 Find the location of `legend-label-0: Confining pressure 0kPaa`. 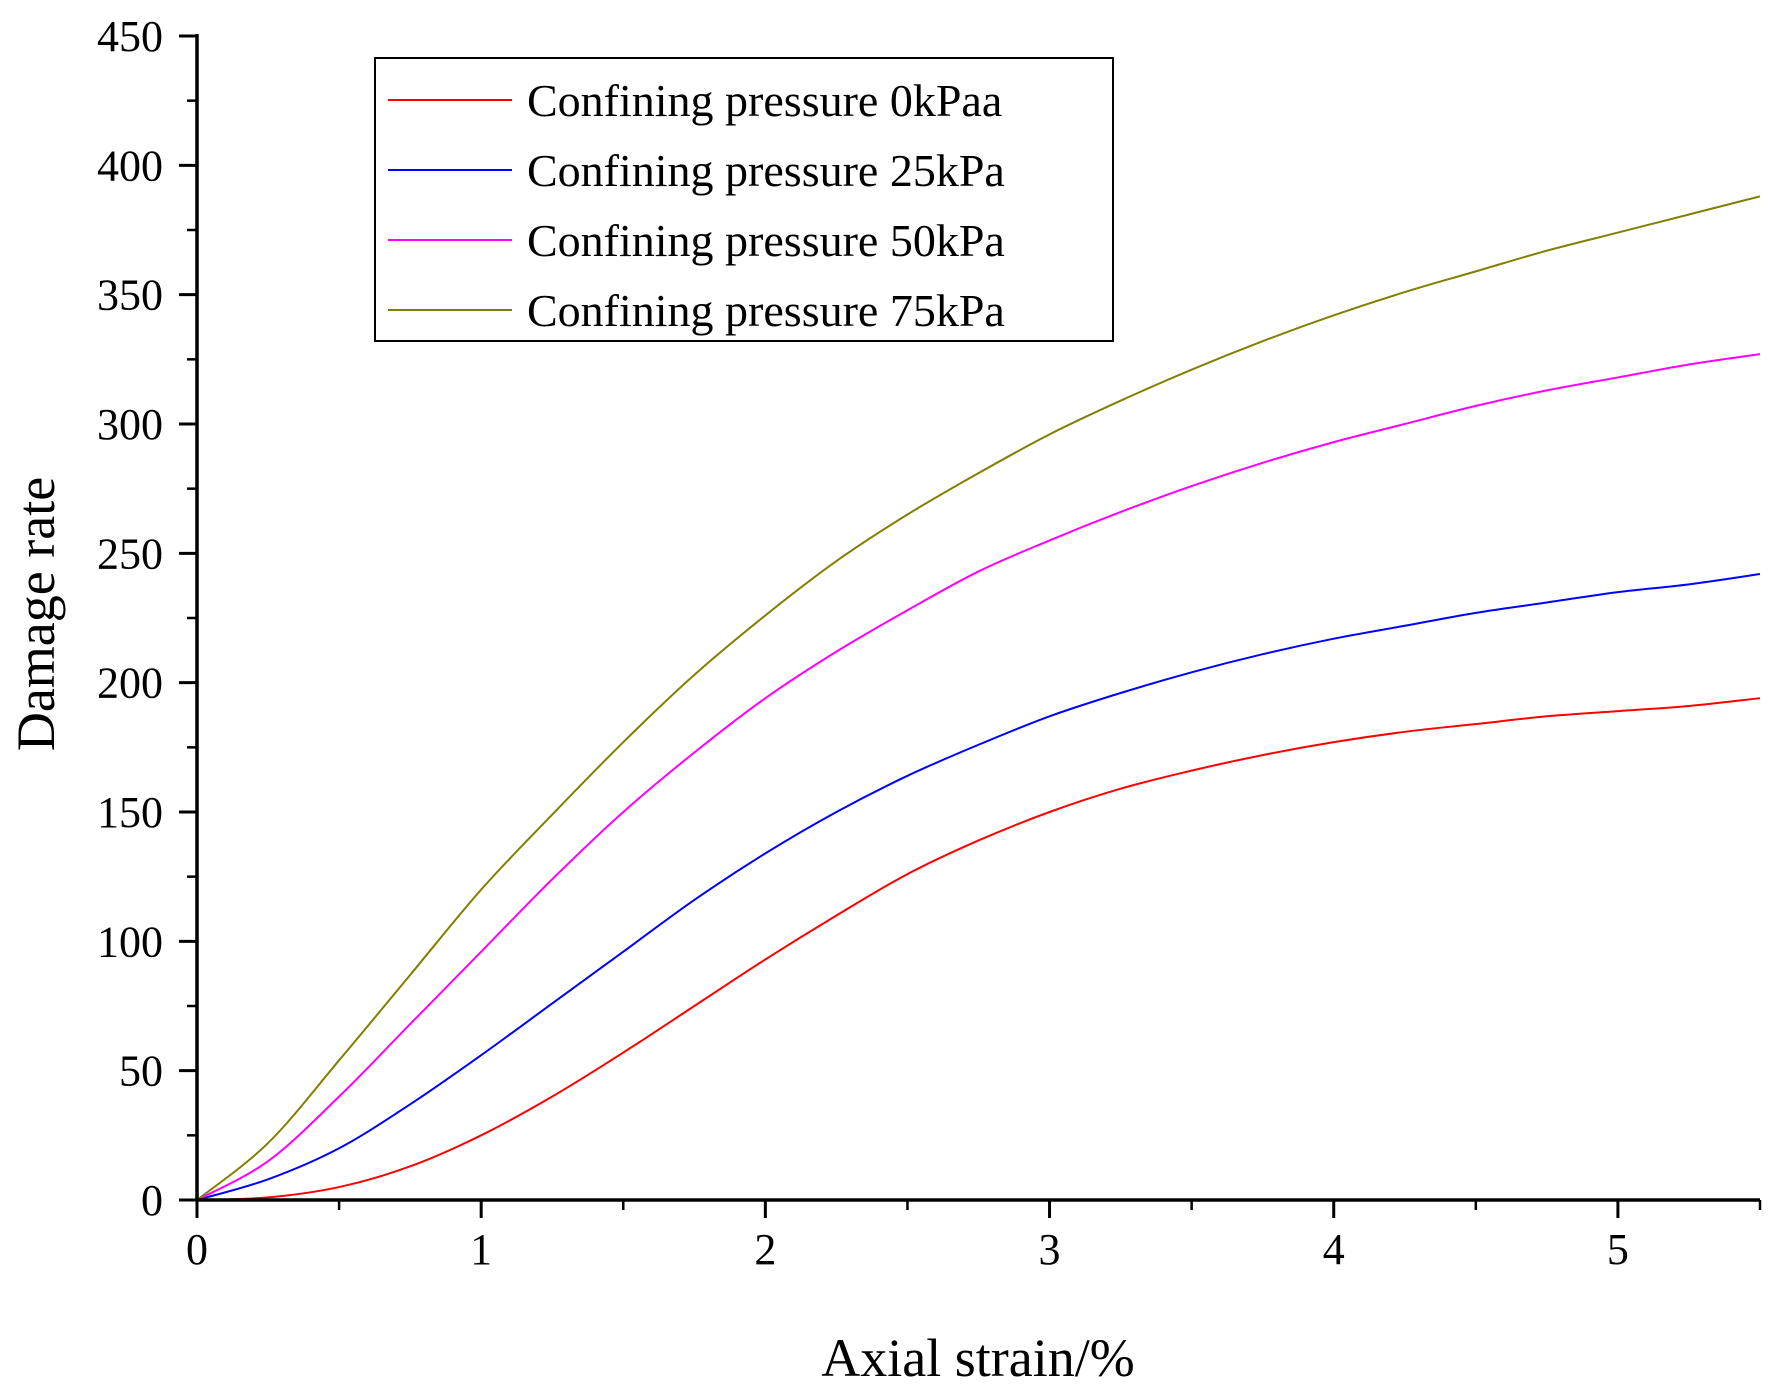

legend-label-0: Confining pressure 0kPaa is located at coordinates (764, 100).